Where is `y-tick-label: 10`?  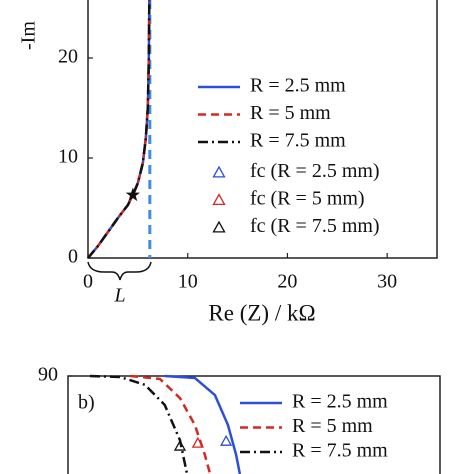
y-tick-label: 10 is located at coordinates (68, 157).